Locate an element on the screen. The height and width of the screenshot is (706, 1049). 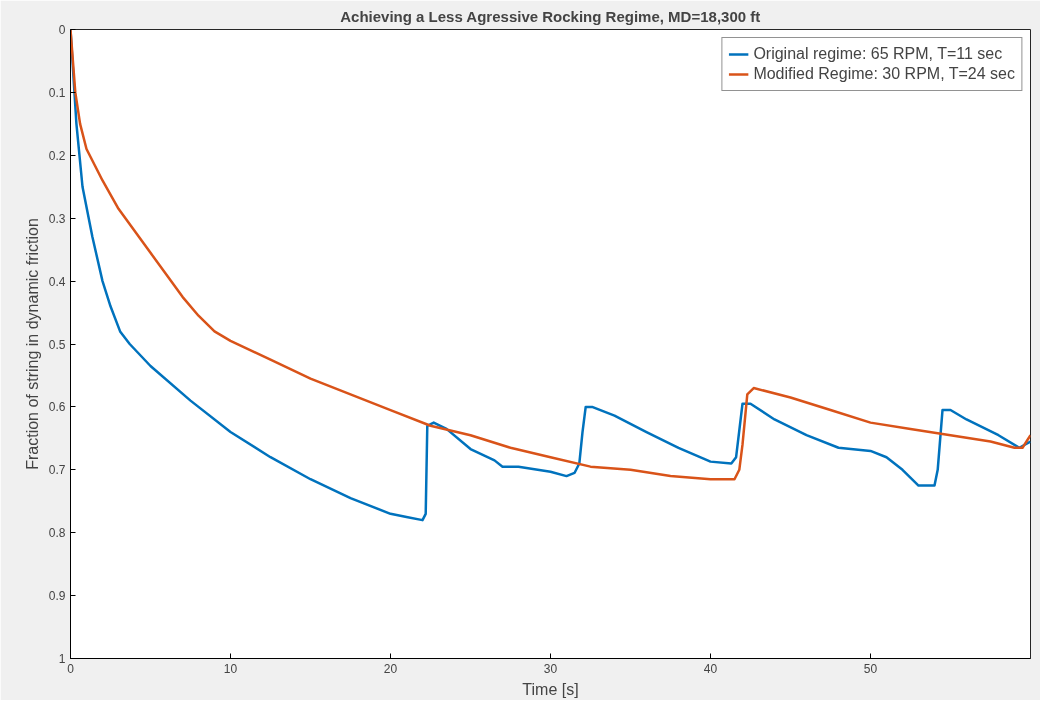
x-tick-label: 30 is located at coordinates (550, 668).